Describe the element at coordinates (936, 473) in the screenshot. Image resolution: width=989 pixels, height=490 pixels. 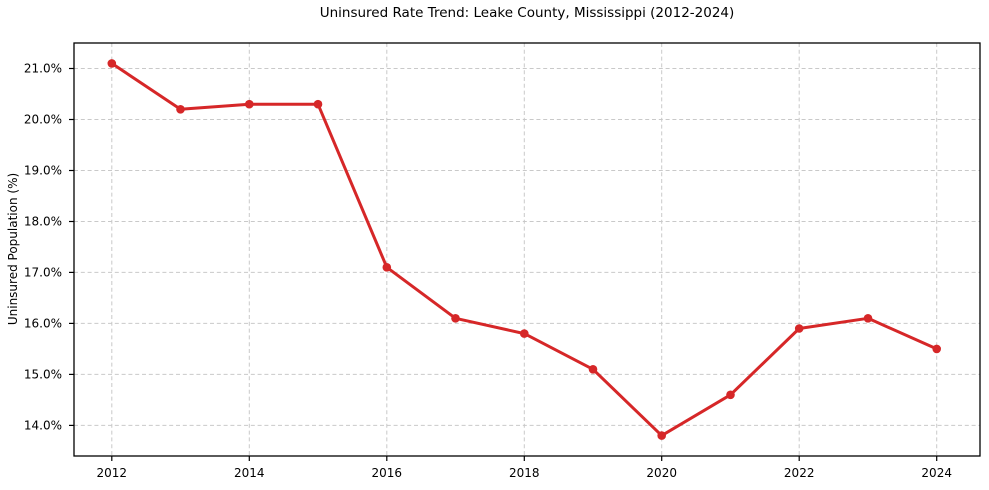
I see `x-tick-label: 2024` at that location.